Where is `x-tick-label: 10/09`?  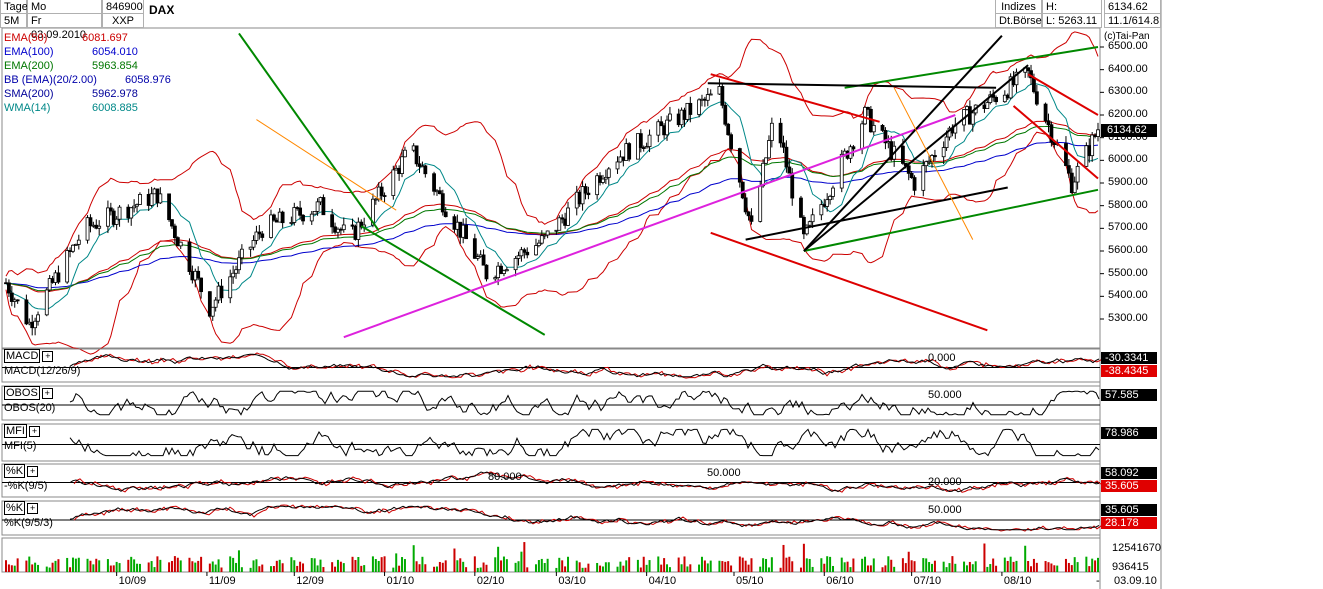
x-tick-label: 10/09 is located at coordinates (132, 581).